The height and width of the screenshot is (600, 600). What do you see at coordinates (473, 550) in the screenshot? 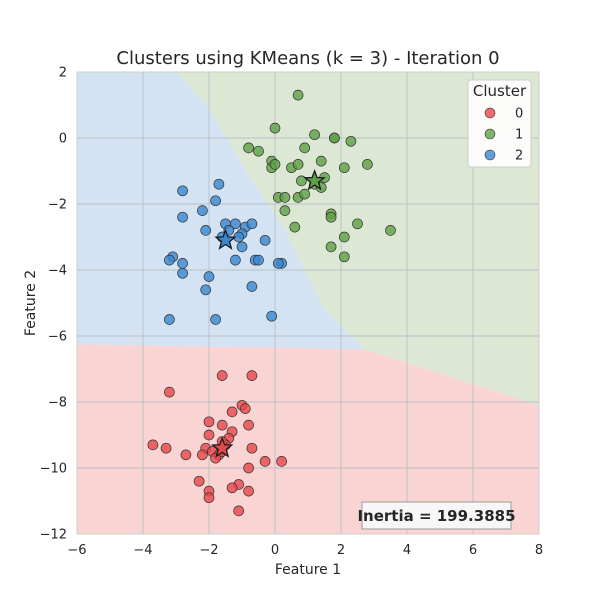
I see `x-tick-label: 6` at bounding box center [473, 550].